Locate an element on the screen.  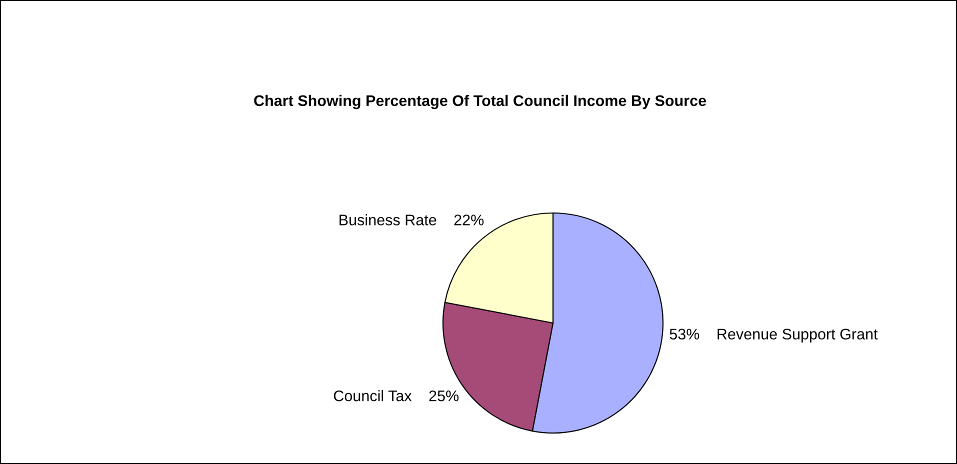
data-label: 25% is located at coordinates (444, 396).